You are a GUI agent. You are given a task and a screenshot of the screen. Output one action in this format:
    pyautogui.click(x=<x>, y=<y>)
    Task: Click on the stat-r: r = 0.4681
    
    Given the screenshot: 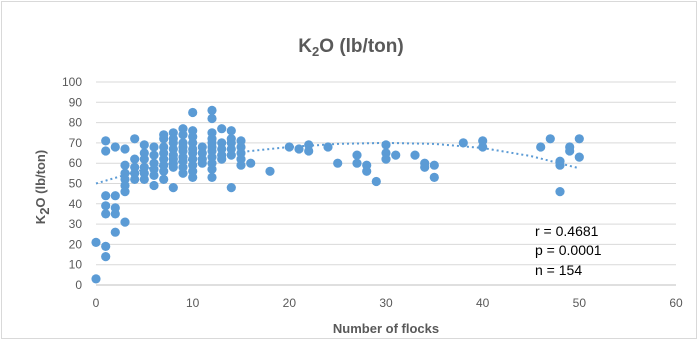 What is the action you would take?
    pyautogui.click(x=567, y=231)
    